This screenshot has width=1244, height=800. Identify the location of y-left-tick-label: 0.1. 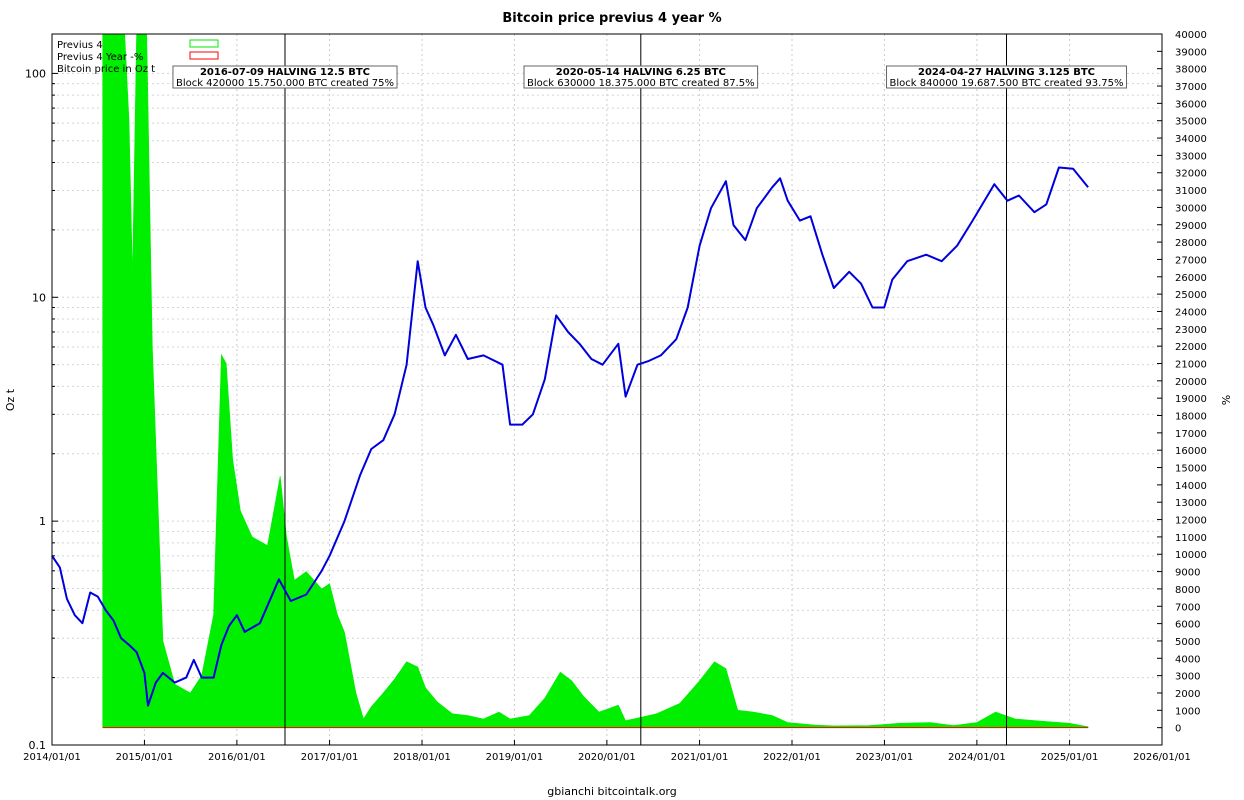
(38, 745).